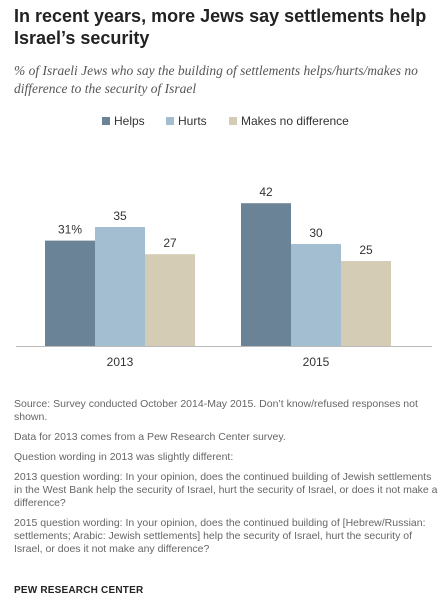 The width and height of the screenshot is (447, 608). I want to click on legend-item-helps: Helps, so click(123, 121).